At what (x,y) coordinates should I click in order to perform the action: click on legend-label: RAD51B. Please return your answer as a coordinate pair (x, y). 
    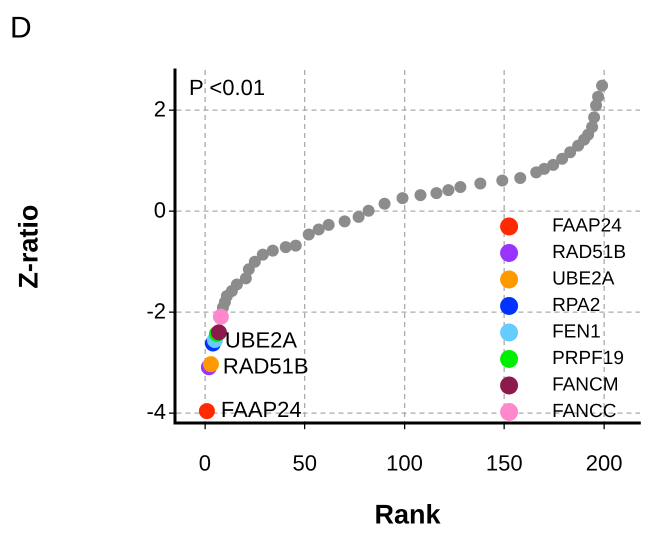
    Looking at the image, I should click on (589, 253).